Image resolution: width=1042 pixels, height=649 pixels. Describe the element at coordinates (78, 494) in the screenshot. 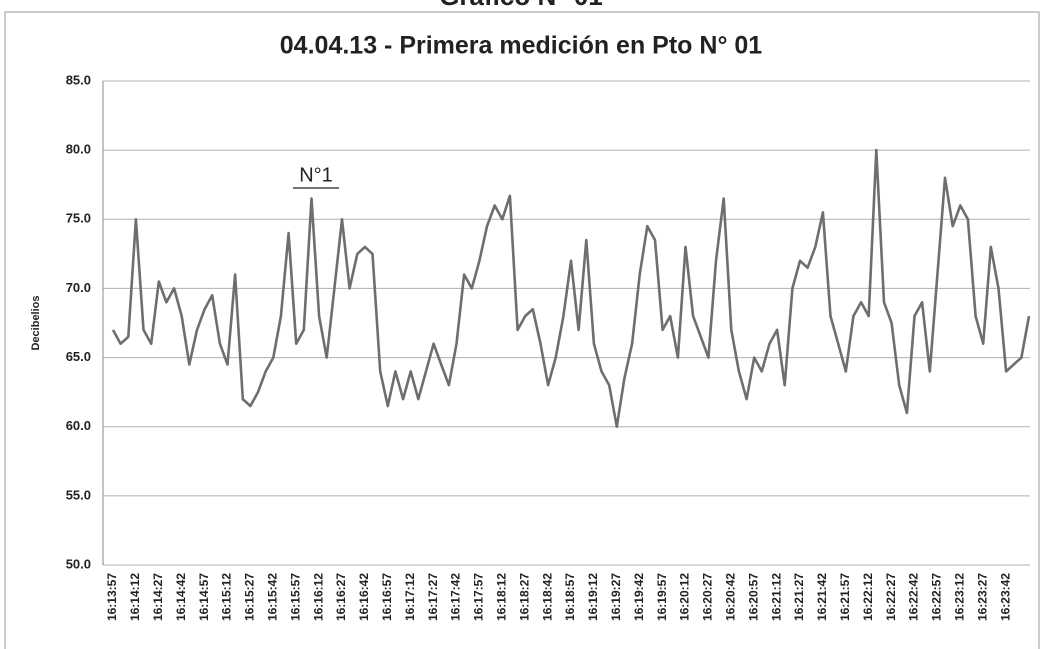

I see `y-tick-label: 55.0` at that location.